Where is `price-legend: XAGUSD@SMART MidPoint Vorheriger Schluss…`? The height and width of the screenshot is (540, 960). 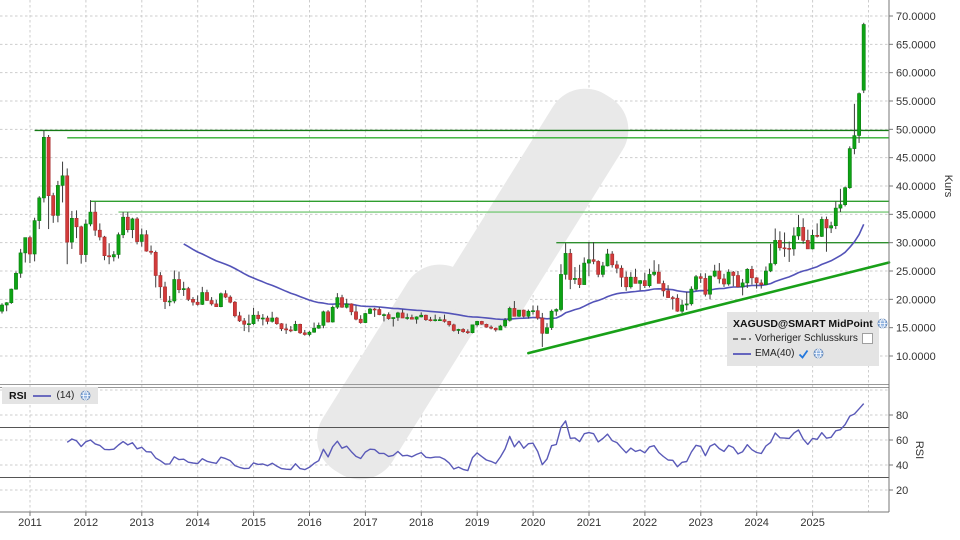 price-legend: XAGUSD@SMART MidPoint Vorheriger Schluss… is located at coordinates (807, 339).